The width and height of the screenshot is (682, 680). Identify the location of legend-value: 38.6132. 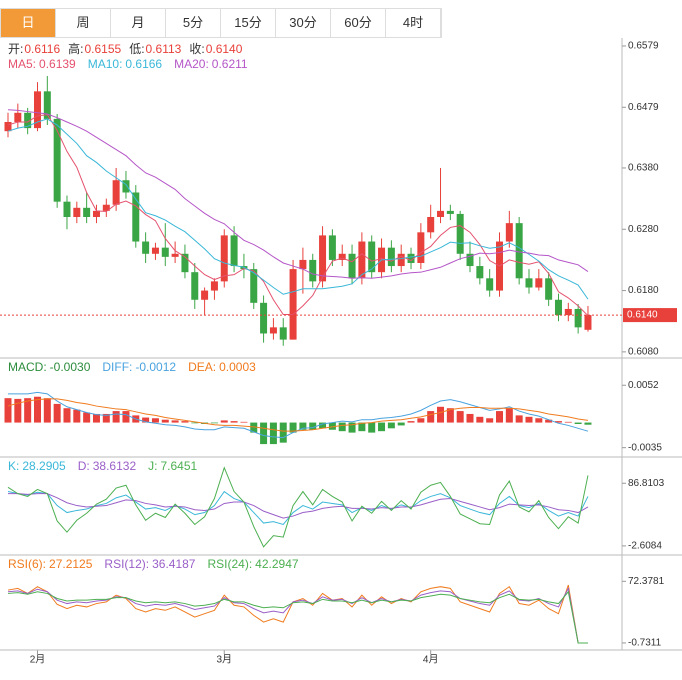
(115, 466).